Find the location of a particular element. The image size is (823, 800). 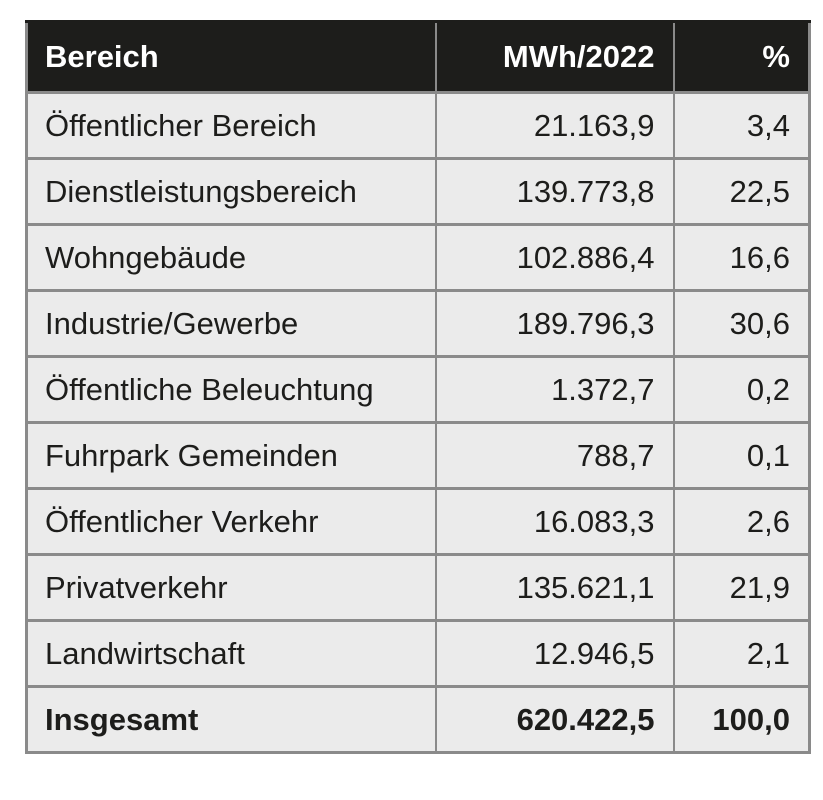

cell-mwh: 620.422,5 is located at coordinates (554, 719).